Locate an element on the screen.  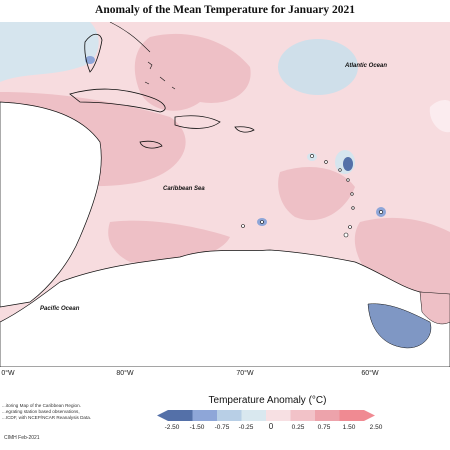
legend-tick: 0.75 is located at coordinates (324, 427).